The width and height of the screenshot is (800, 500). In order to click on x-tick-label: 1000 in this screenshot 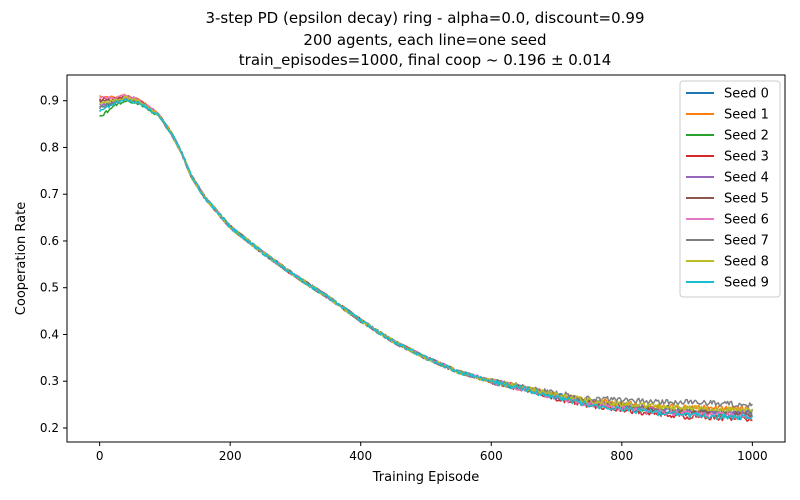, I will do `click(752, 456)`.